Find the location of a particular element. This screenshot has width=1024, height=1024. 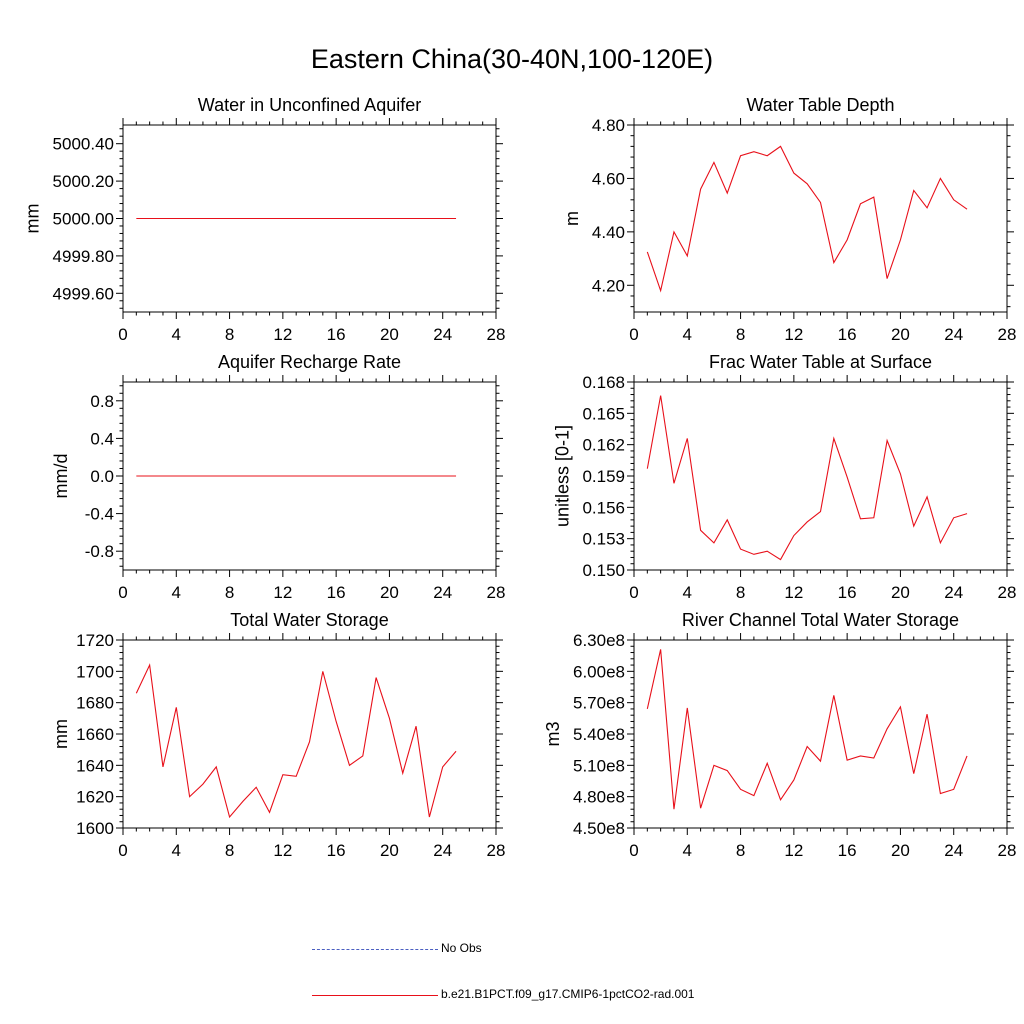

y-axis-label: unitless [0-1] is located at coordinates (563, 476).